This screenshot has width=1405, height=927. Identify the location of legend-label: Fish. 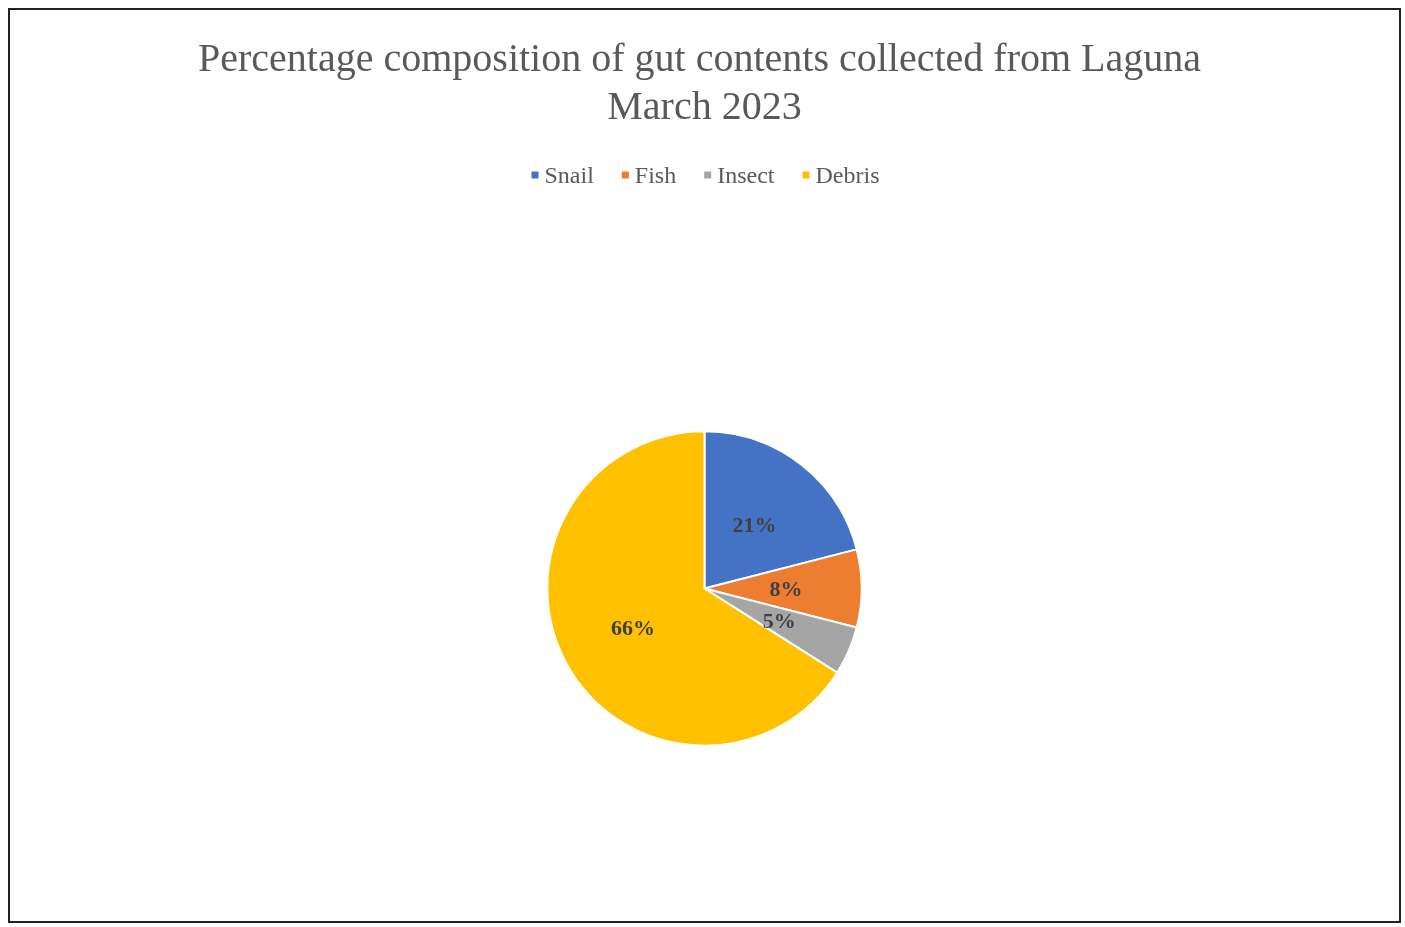
(655, 175).